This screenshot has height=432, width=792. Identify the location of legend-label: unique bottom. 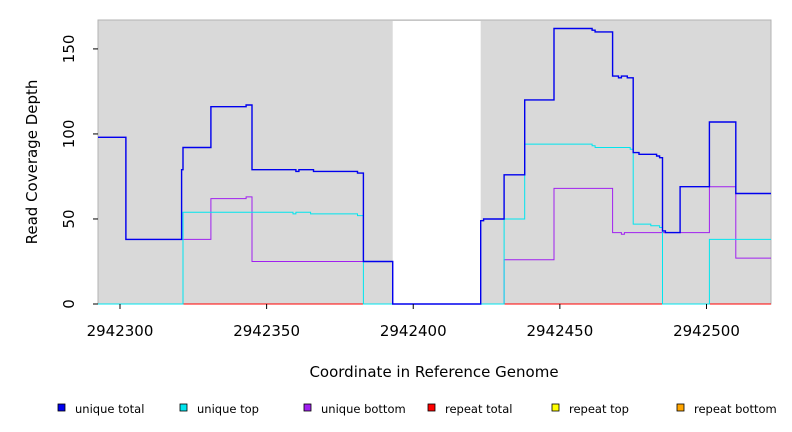
(363, 409).